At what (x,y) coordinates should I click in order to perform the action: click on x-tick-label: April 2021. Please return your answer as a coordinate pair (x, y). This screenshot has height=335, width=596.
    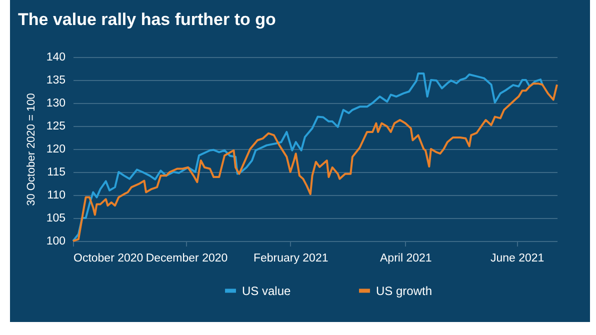
    Looking at the image, I should click on (406, 258).